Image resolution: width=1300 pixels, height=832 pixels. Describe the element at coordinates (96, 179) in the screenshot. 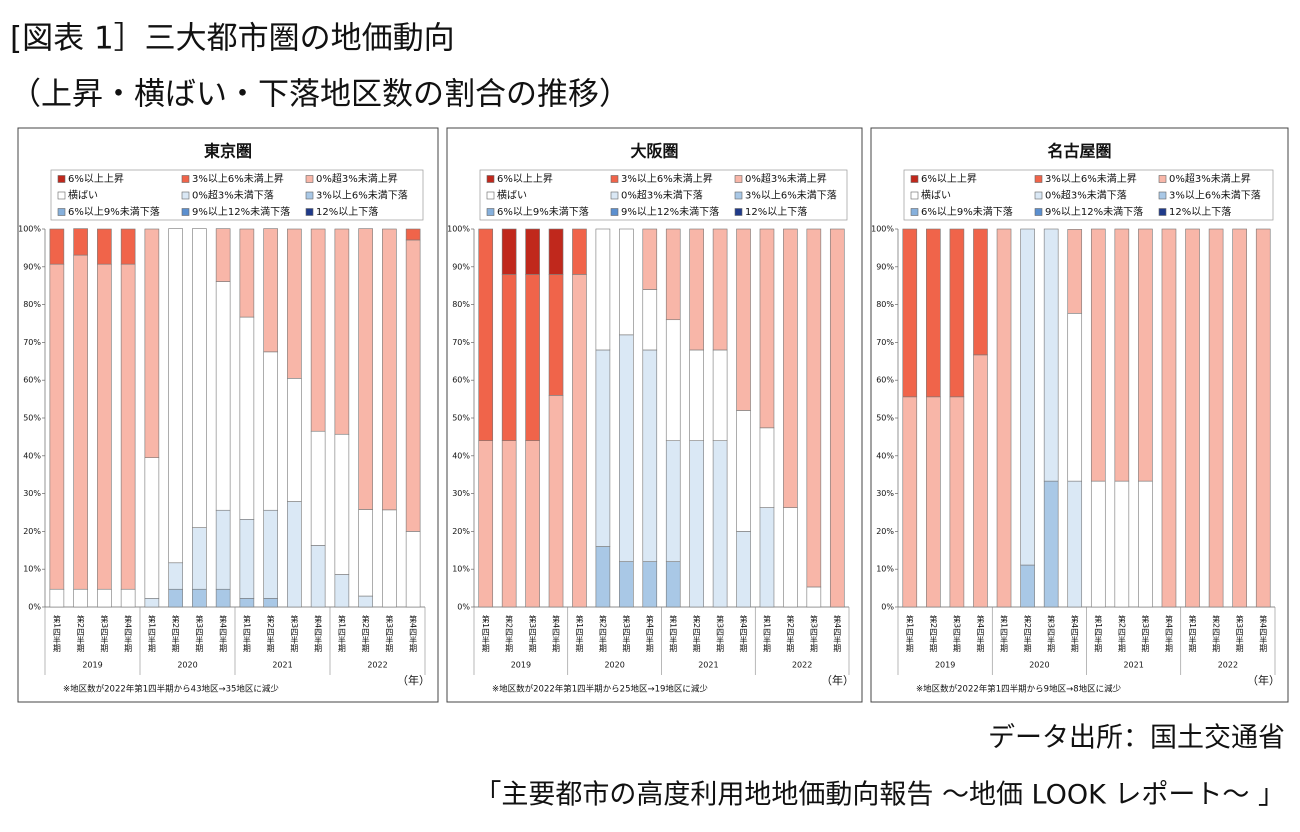

I see `legend-label: 6%以上上昇` at that location.